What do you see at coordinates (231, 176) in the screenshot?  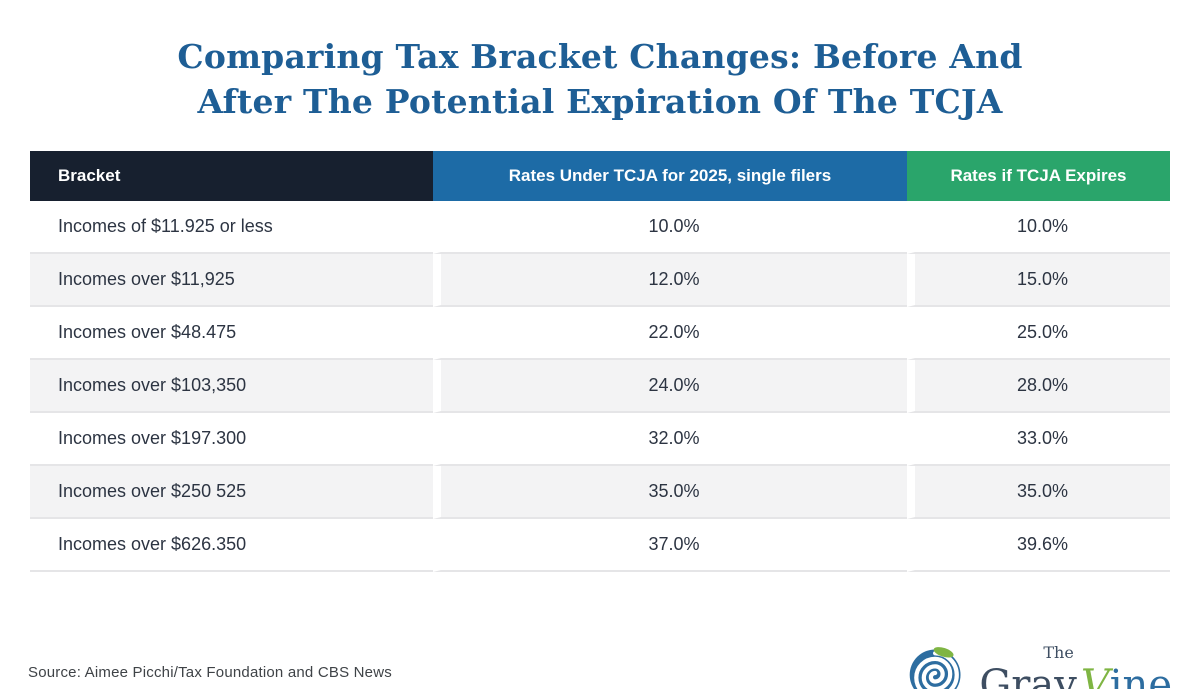 I see `column-header-bracket: Bracket` at bounding box center [231, 176].